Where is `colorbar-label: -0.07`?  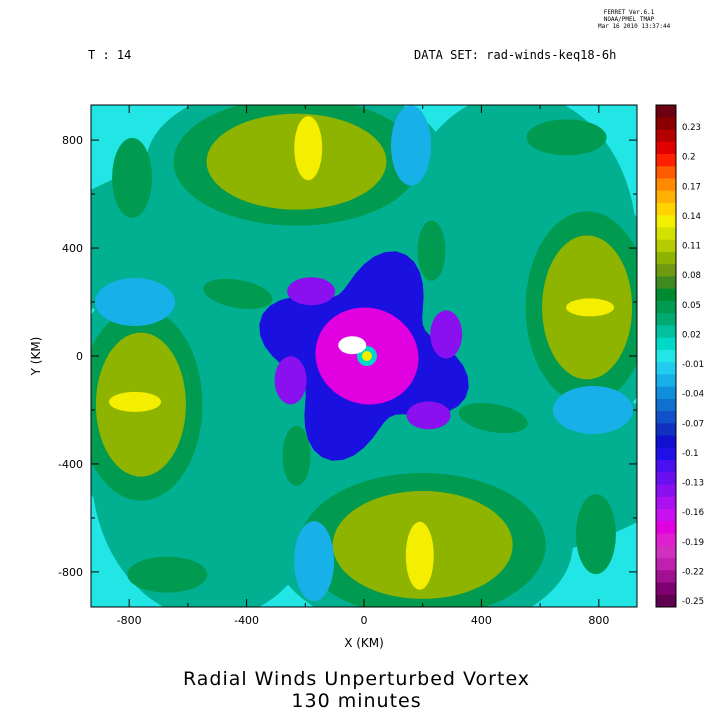 colorbar-label: -0.07 is located at coordinates (693, 424).